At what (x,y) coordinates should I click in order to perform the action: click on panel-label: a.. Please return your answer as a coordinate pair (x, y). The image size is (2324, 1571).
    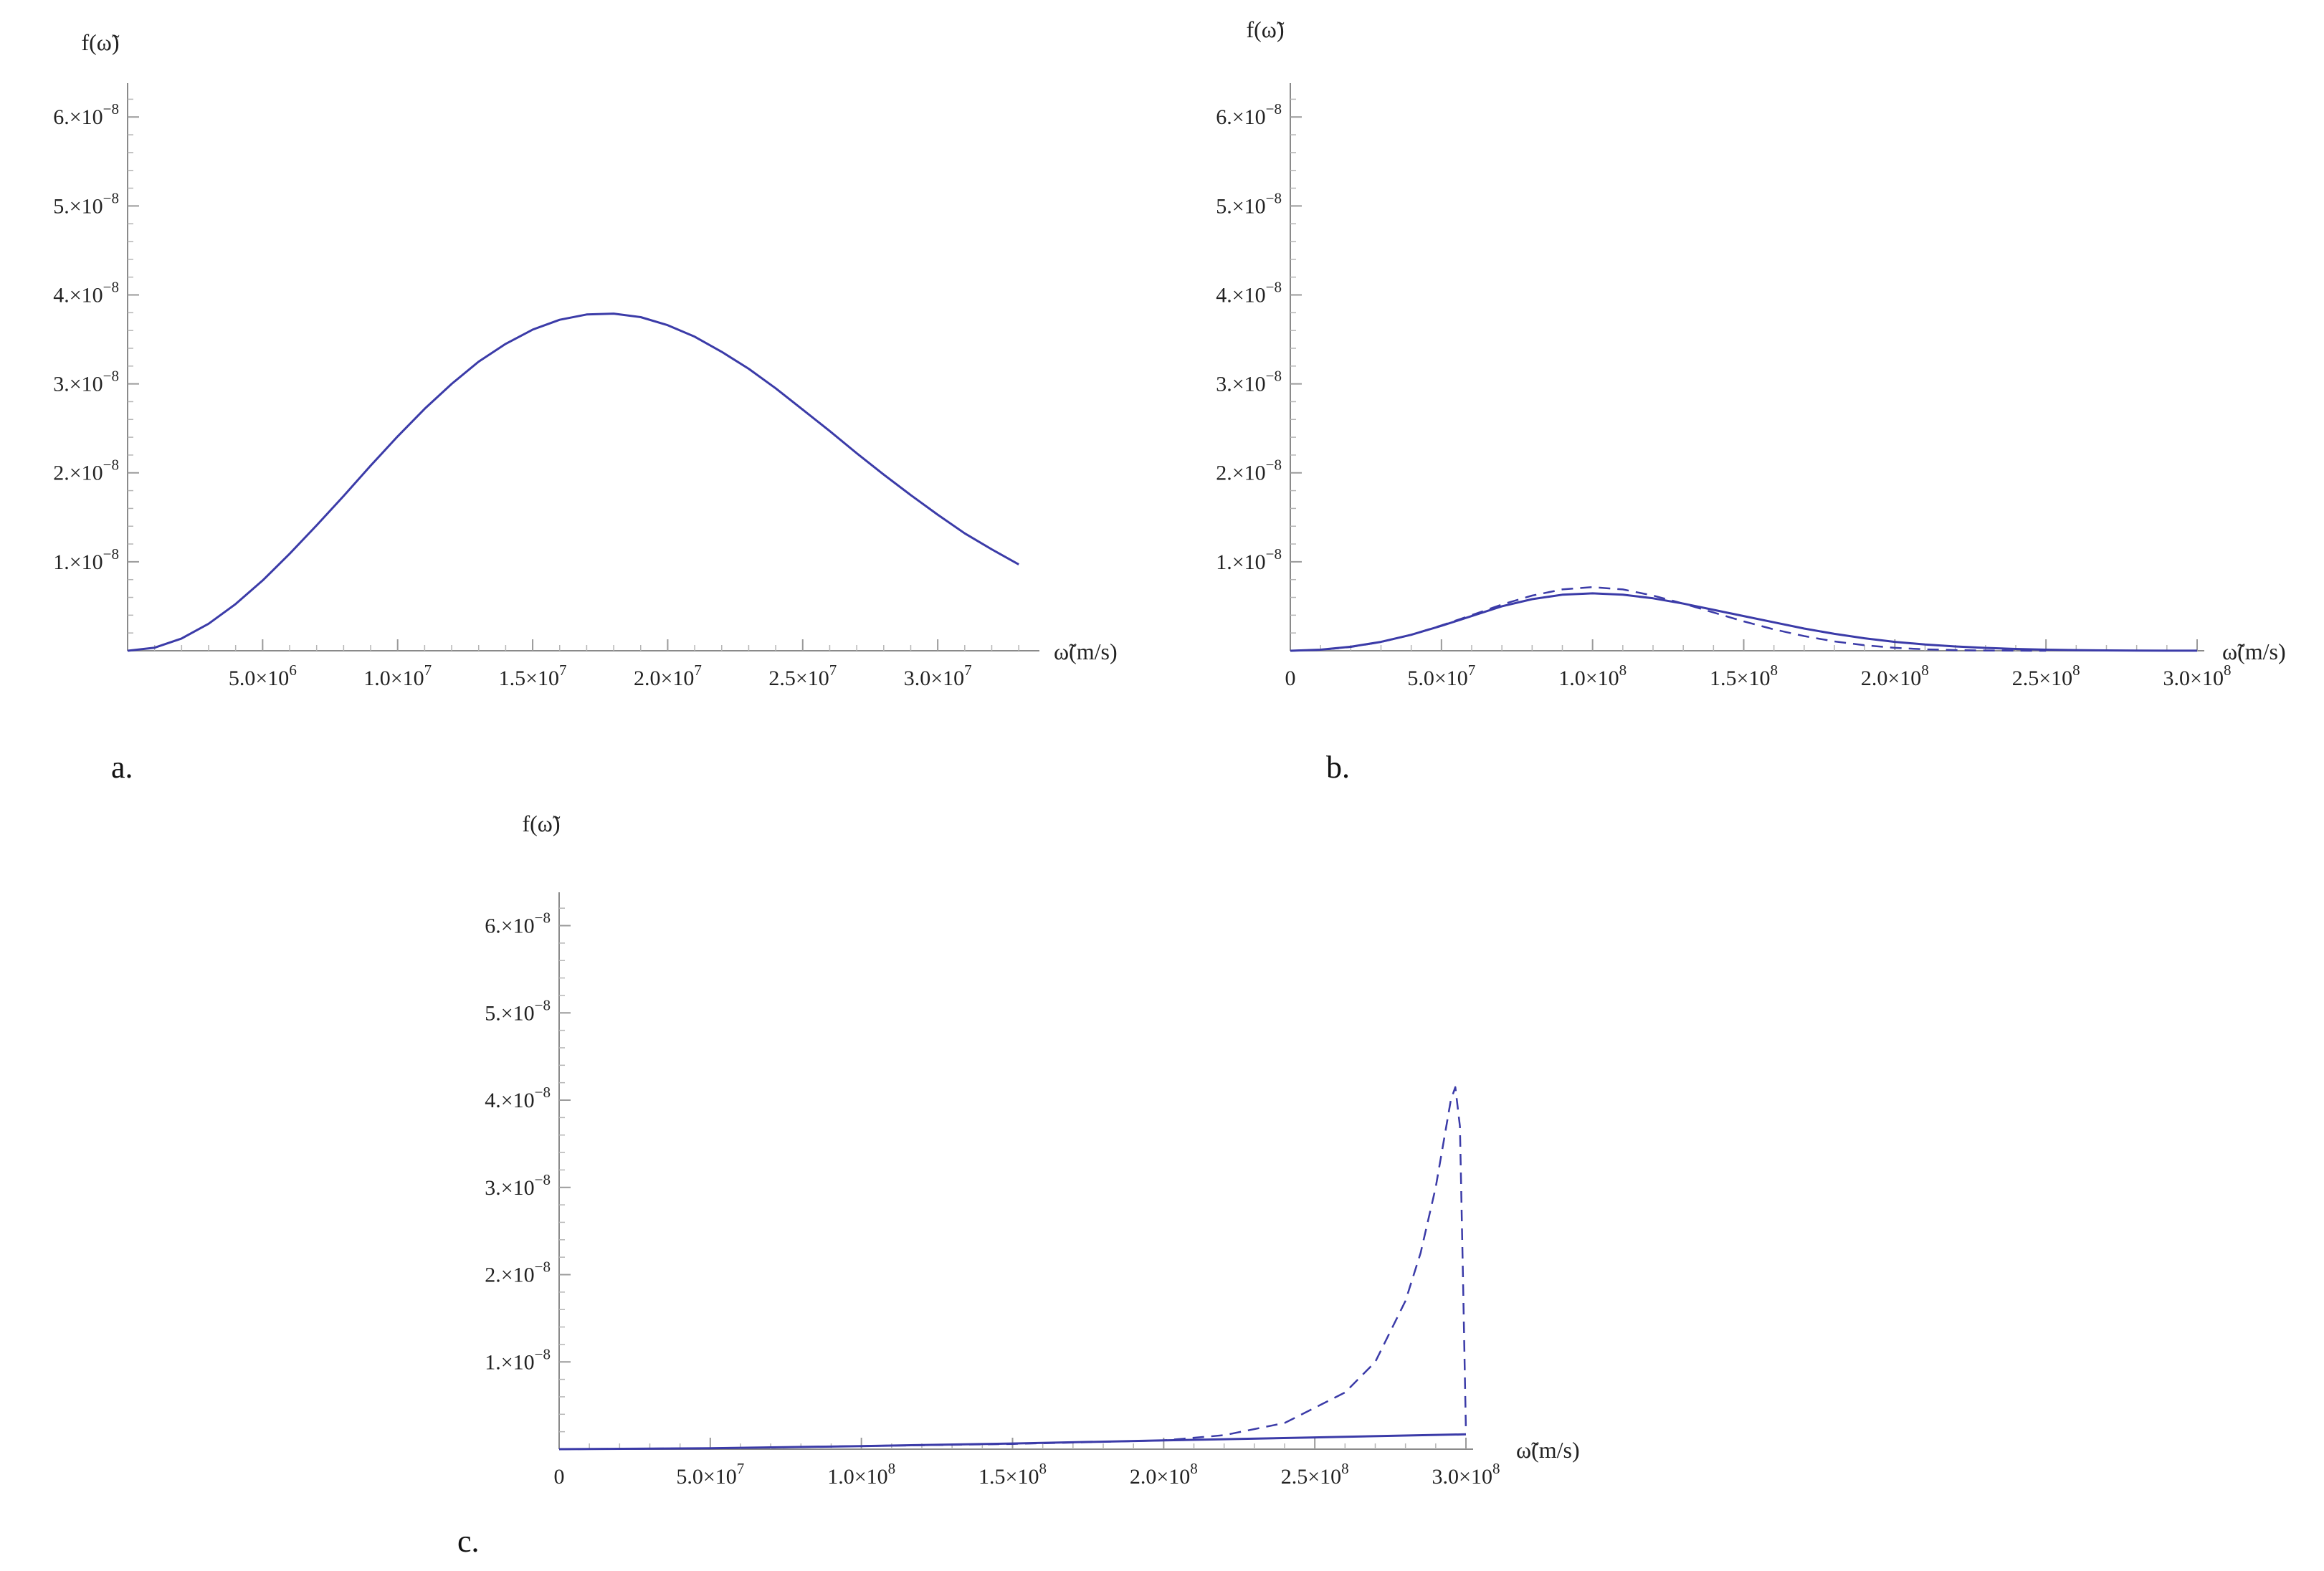
    Looking at the image, I should click on (122, 767).